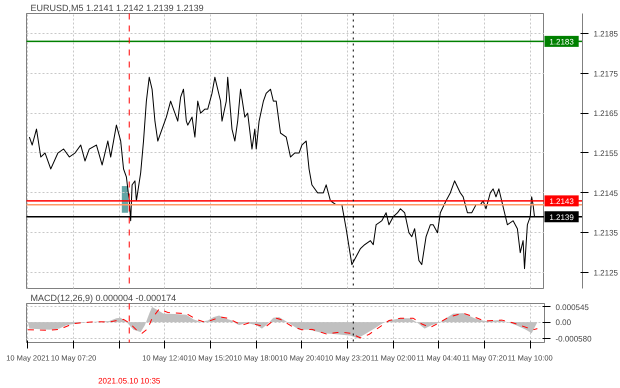 This screenshot has width=620, height=388. I want to click on ref-line-label: 1.2143, so click(561, 201).